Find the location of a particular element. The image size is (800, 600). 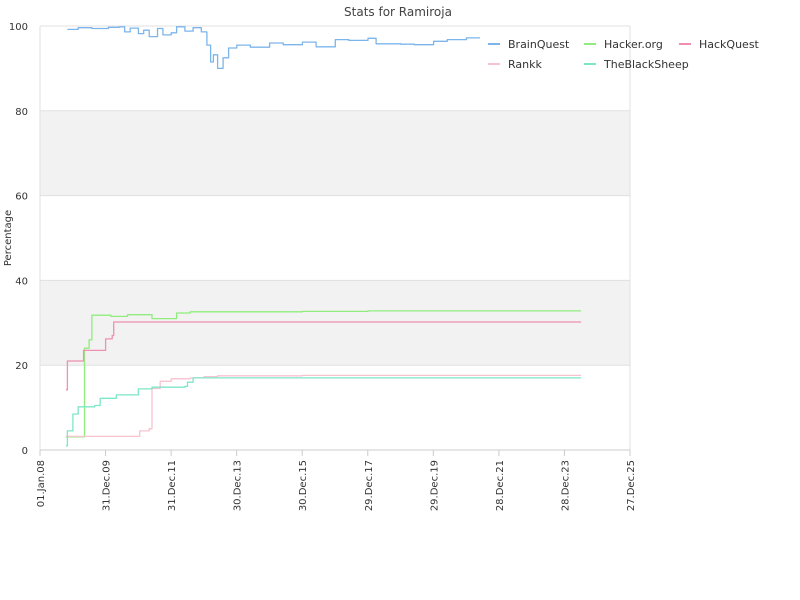

x-tick-label: 01.Jan.08 is located at coordinates (41, 483).